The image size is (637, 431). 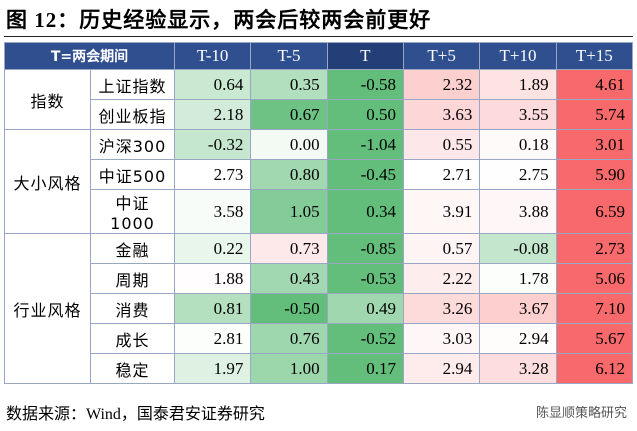 What do you see at coordinates (518, 56) in the screenshot?
I see `header-cell: T+10` at bounding box center [518, 56].